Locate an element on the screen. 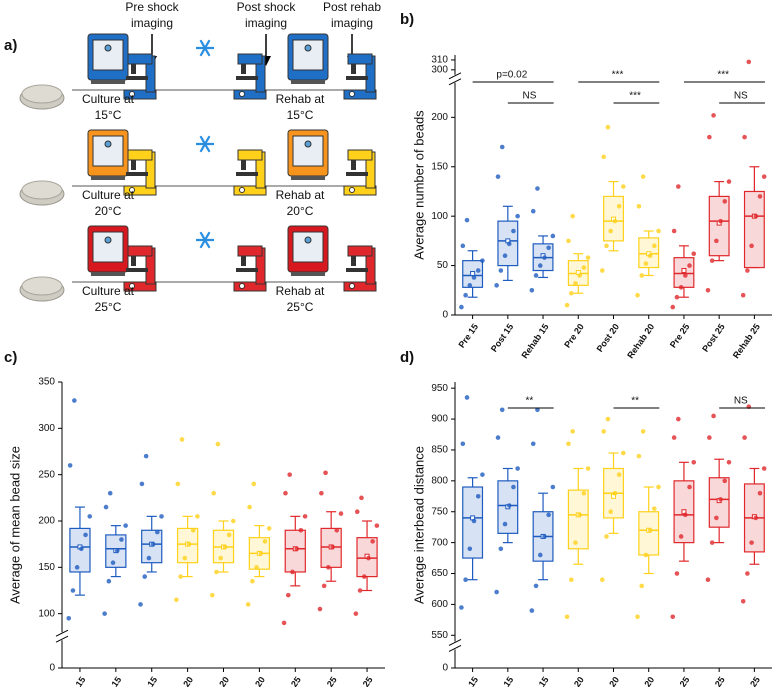  y-tick-label: 150 is located at coordinates (46, 567).